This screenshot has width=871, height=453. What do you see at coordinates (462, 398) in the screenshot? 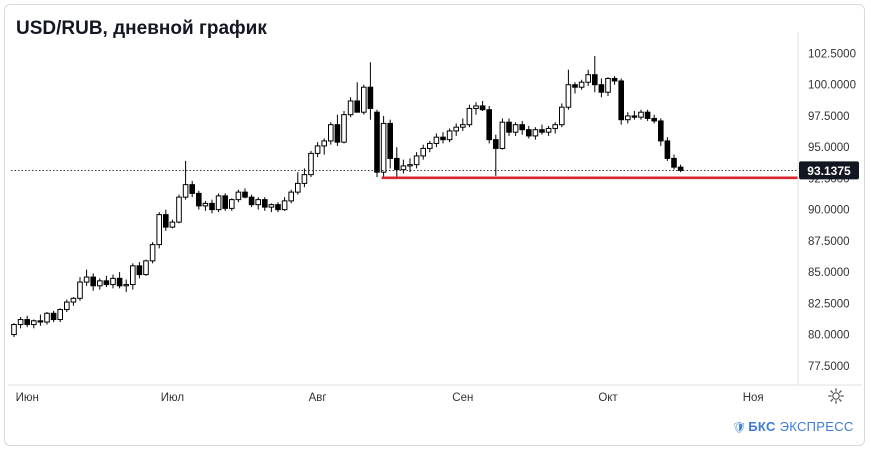
I see `x-tick-label: Сен` at bounding box center [462, 398].